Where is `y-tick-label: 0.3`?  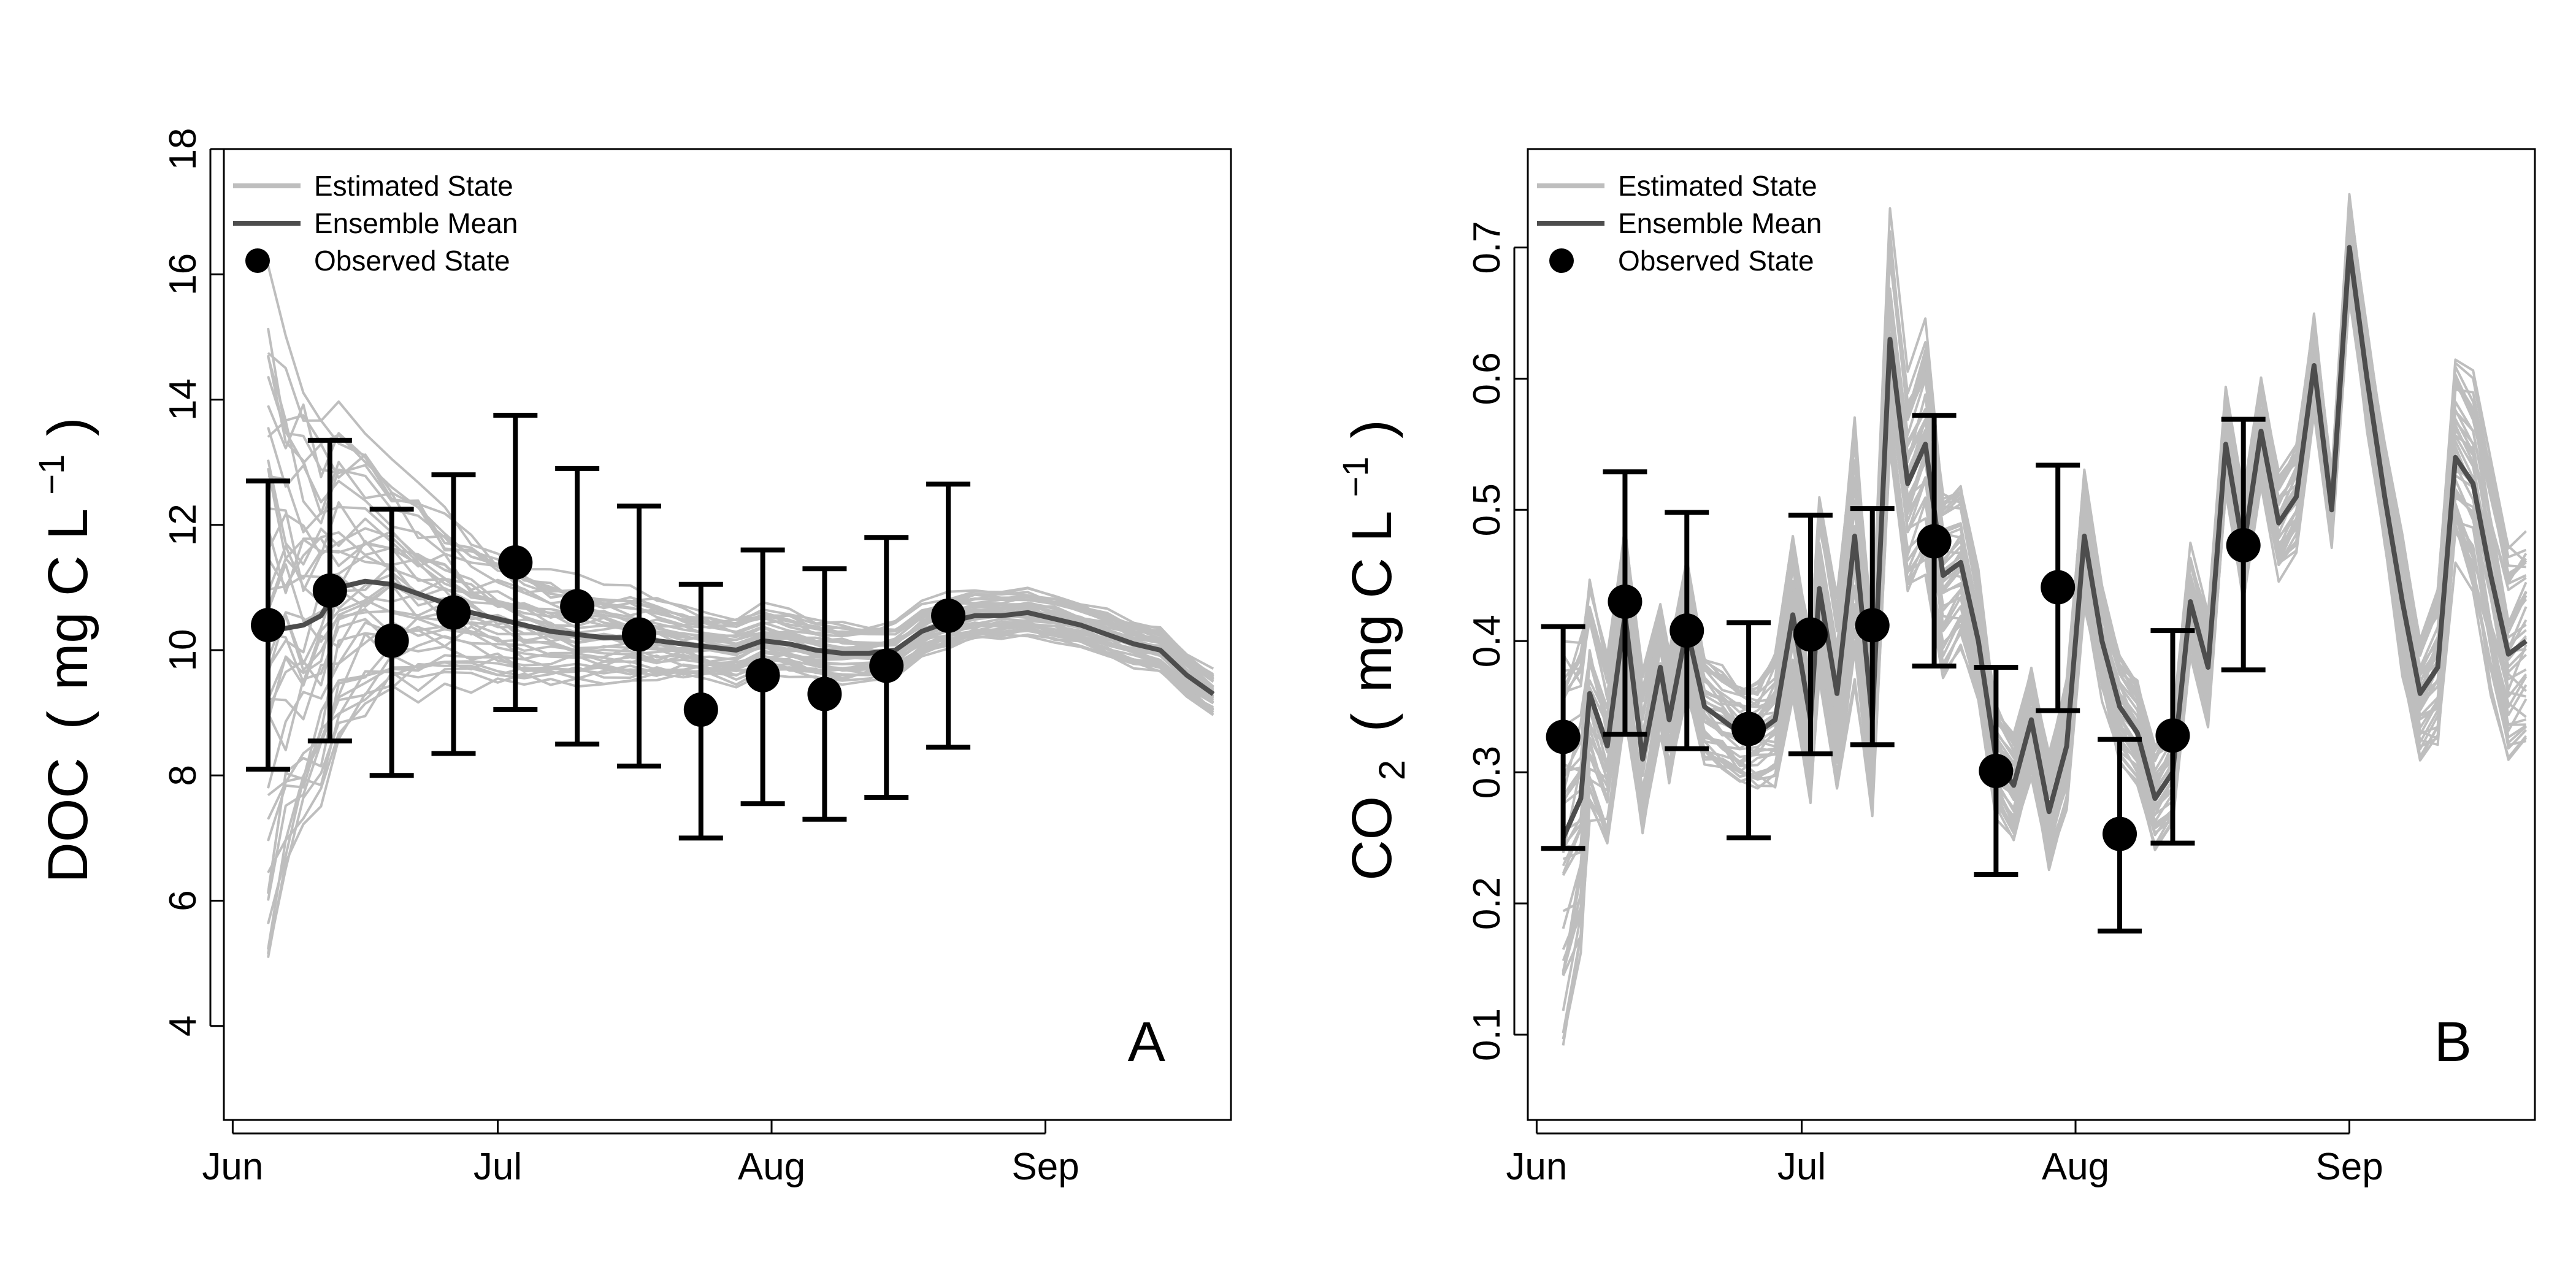 y-tick-label: 0.3 is located at coordinates (1487, 772).